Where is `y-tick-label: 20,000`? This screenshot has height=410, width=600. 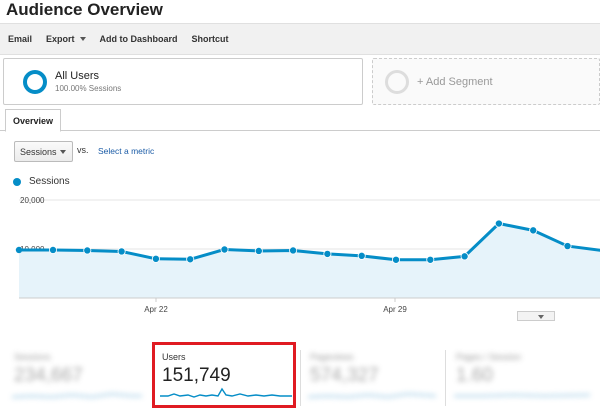 y-tick-label: 20,000 is located at coordinates (32, 200).